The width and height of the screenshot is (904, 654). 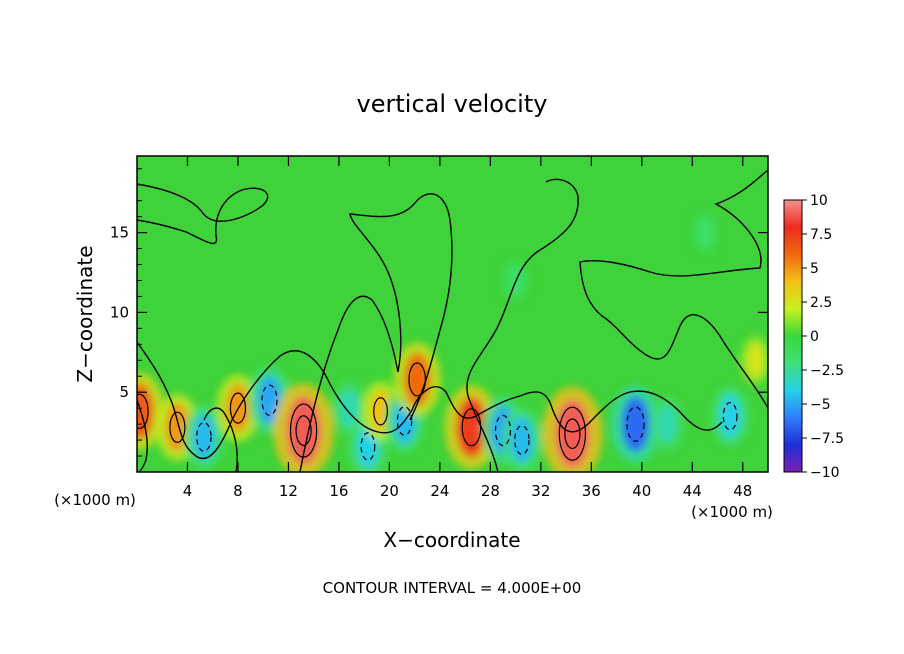 I want to click on colorbar-gradient, so click(x=793, y=336).